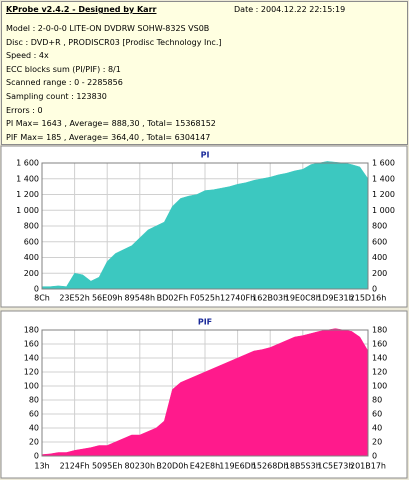  I want to click on x-tick-label: 13h, so click(41, 466).